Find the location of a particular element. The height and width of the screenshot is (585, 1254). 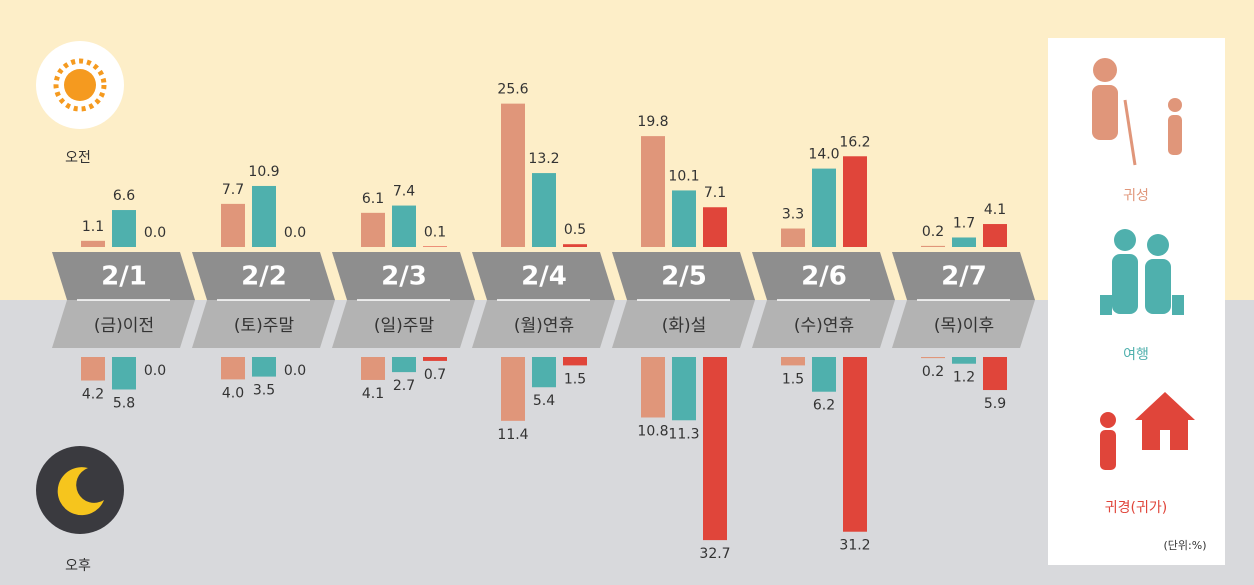

pm-value-label: 0.2 is located at coordinates (933, 372).